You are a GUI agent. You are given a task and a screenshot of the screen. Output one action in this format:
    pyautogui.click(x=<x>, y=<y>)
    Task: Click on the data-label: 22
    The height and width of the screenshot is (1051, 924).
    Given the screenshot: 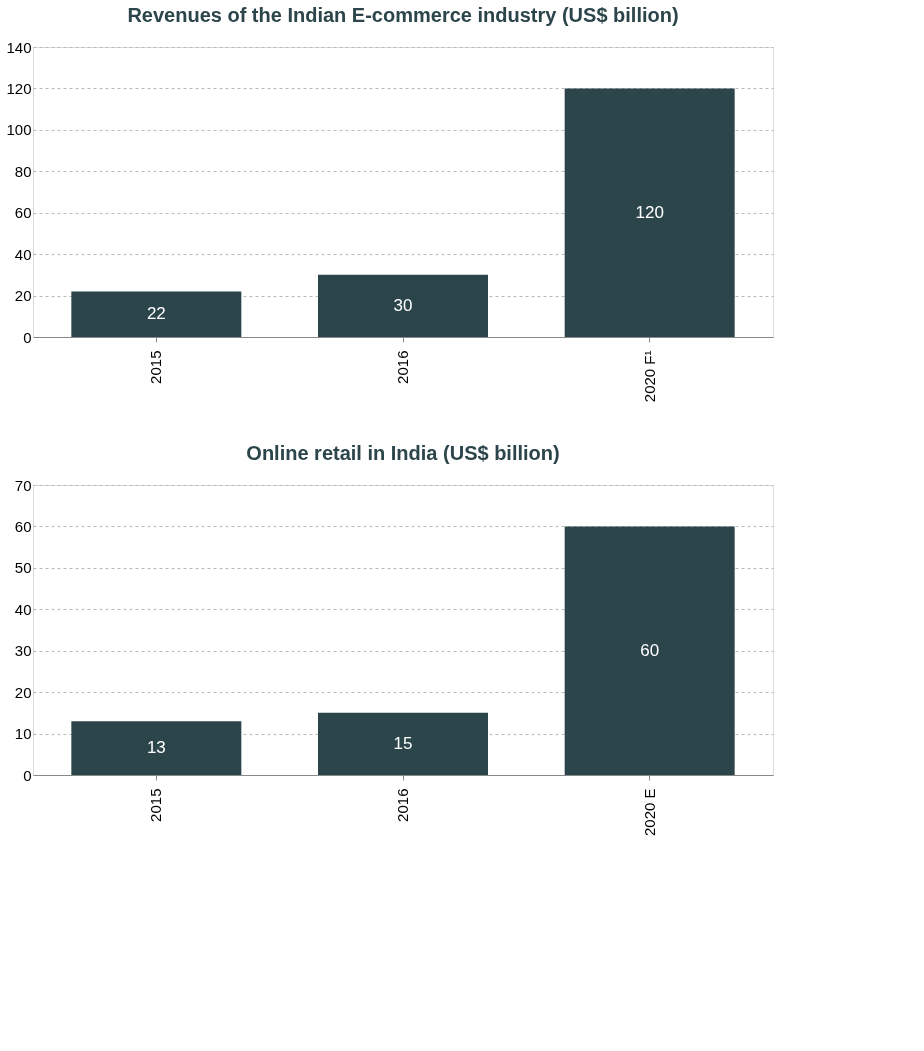 What is the action you would take?
    pyautogui.click(x=156, y=314)
    